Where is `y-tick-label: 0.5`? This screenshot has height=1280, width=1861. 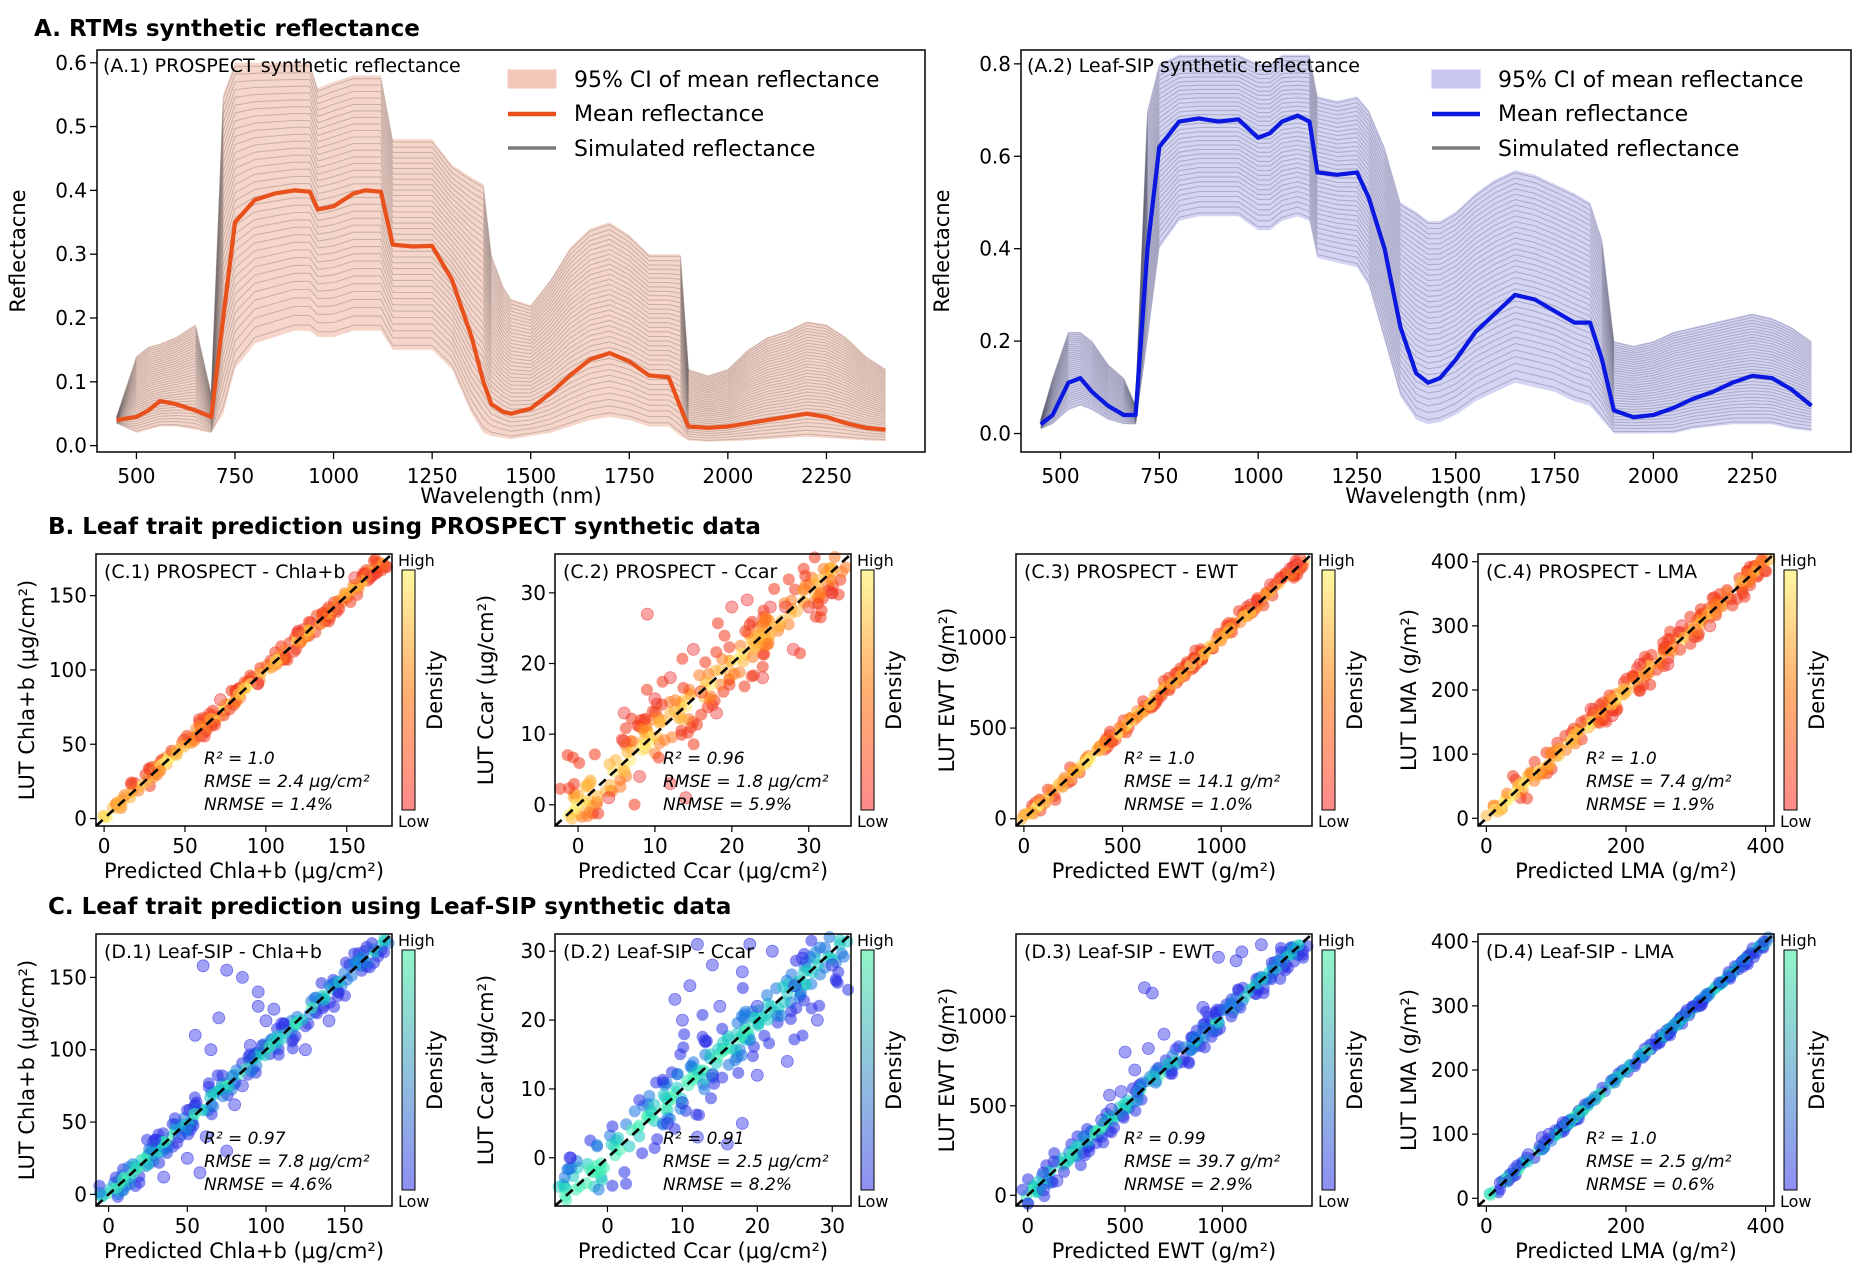 y-tick-label: 0.5 is located at coordinates (71, 127).